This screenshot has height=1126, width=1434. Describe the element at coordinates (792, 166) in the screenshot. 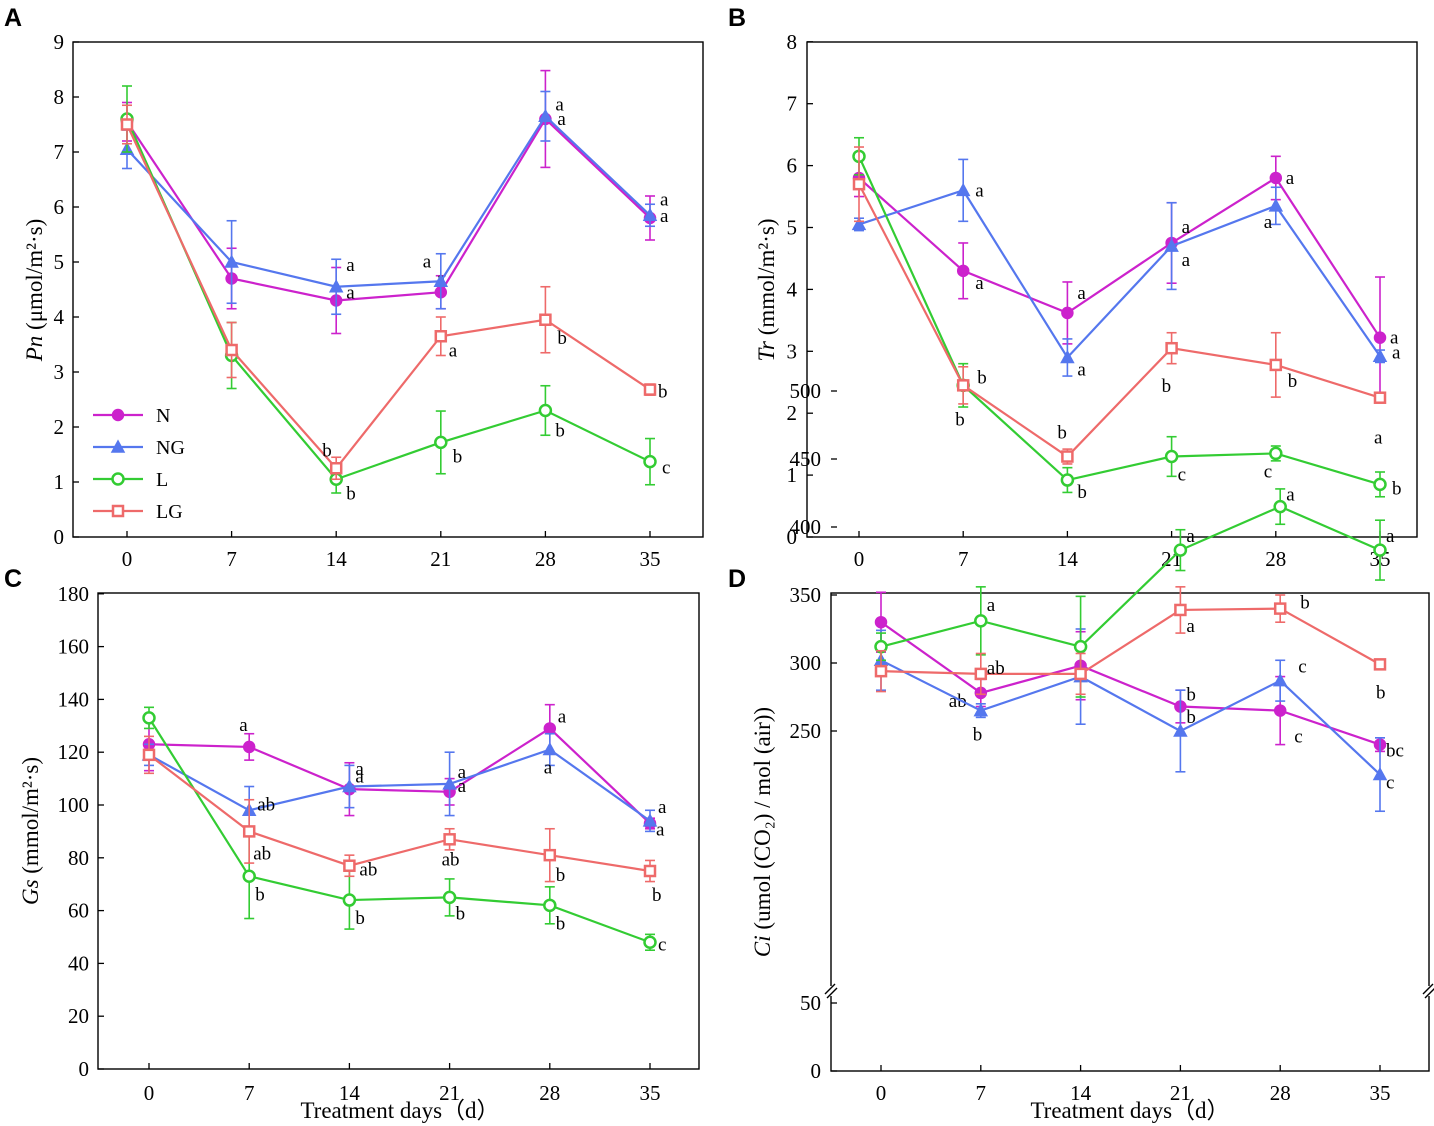

I see `y-tick-label: 6` at that location.